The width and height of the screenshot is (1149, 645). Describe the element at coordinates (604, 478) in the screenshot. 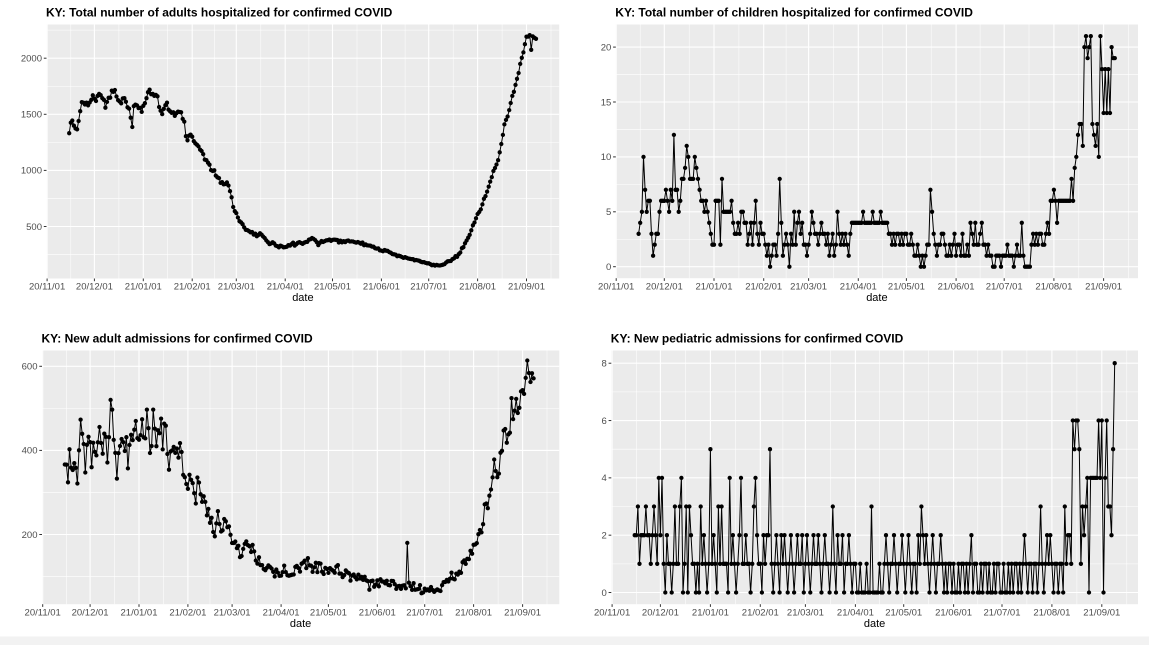

I see `svg-text: 4` at that location.